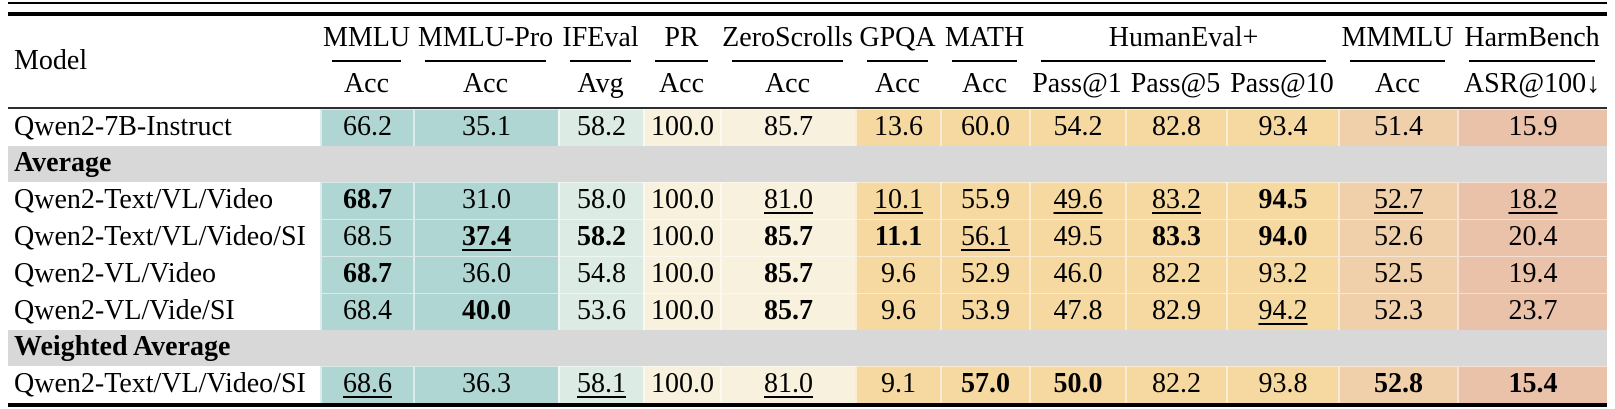 This screenshot has width=1615, height=409. What do you see at coordinates (164, 127) in the screenshot?
I see `model-name-cell: Qwen2-7B-Instruct` at bounding box center [164, 127].